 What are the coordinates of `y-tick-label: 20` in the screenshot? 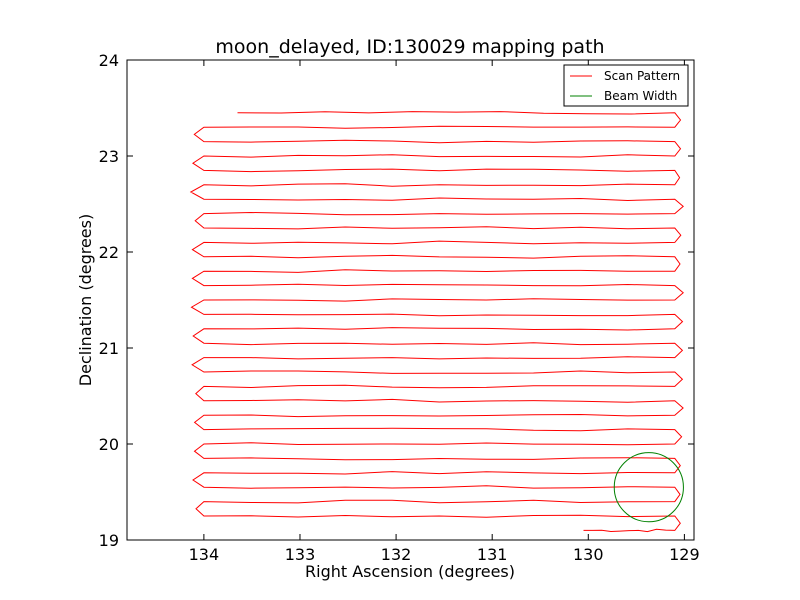 It's located at (109, 444).